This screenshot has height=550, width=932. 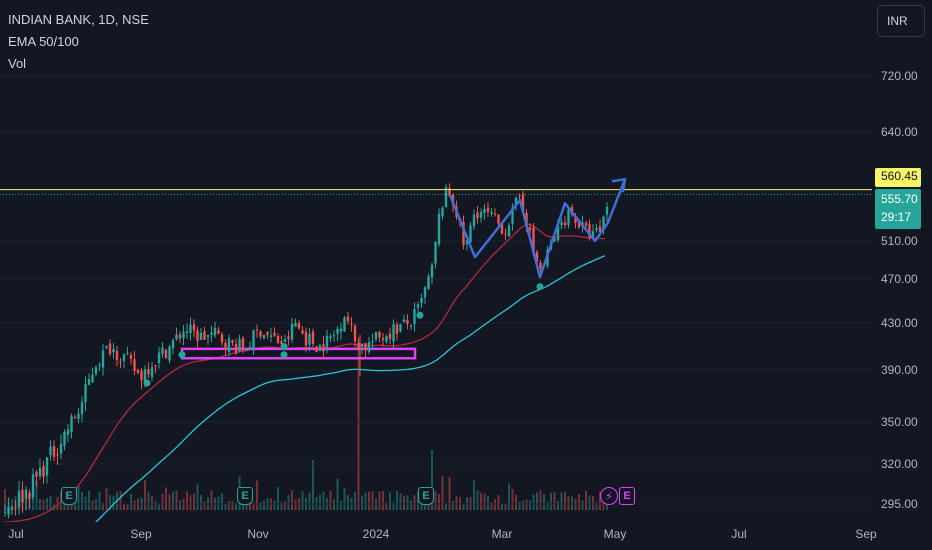 What do you see at coordinates (627, 496) in the screenshot?
I see `upcoming-earnings-marker: E` at bounding box center [627, 496].